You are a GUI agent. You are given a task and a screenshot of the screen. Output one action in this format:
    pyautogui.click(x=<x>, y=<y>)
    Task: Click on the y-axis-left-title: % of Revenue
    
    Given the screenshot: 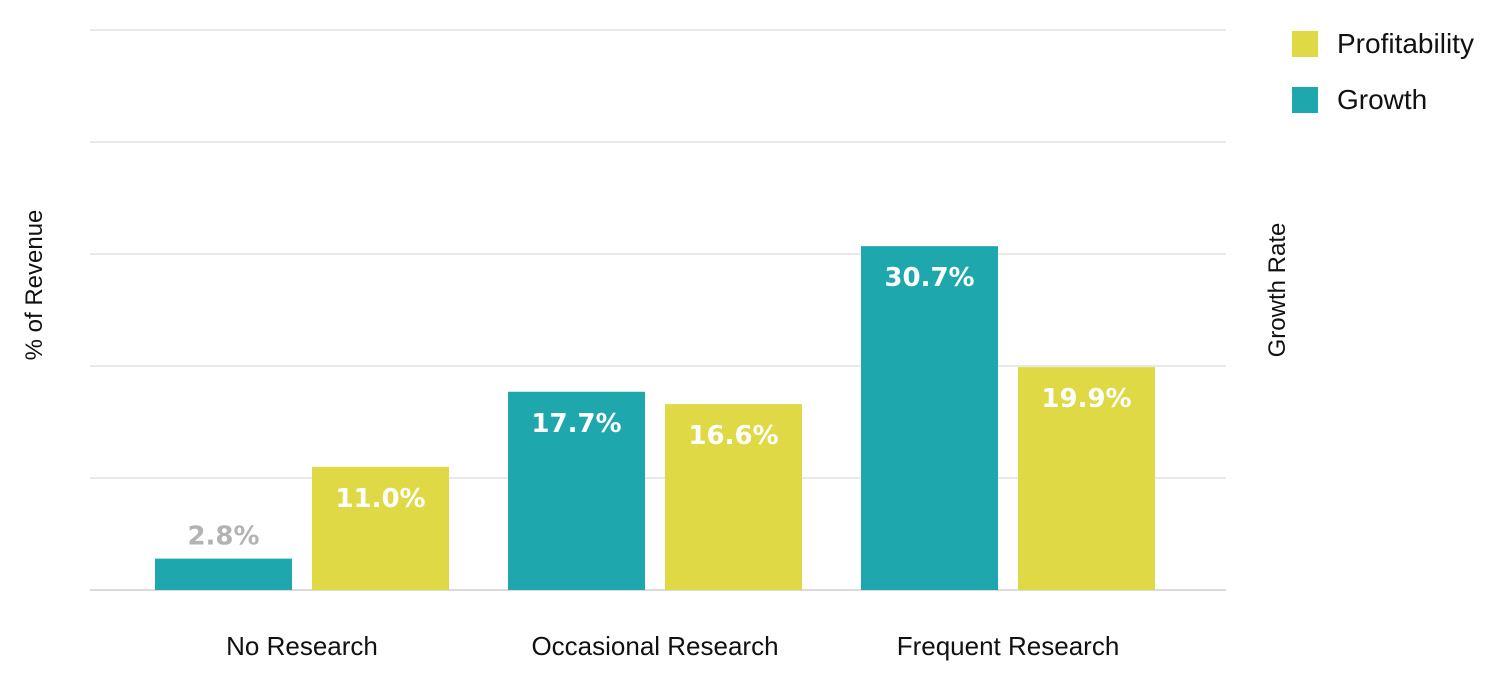 What is the action you would take?
    pyautogui.click(x=34, y=285)
    